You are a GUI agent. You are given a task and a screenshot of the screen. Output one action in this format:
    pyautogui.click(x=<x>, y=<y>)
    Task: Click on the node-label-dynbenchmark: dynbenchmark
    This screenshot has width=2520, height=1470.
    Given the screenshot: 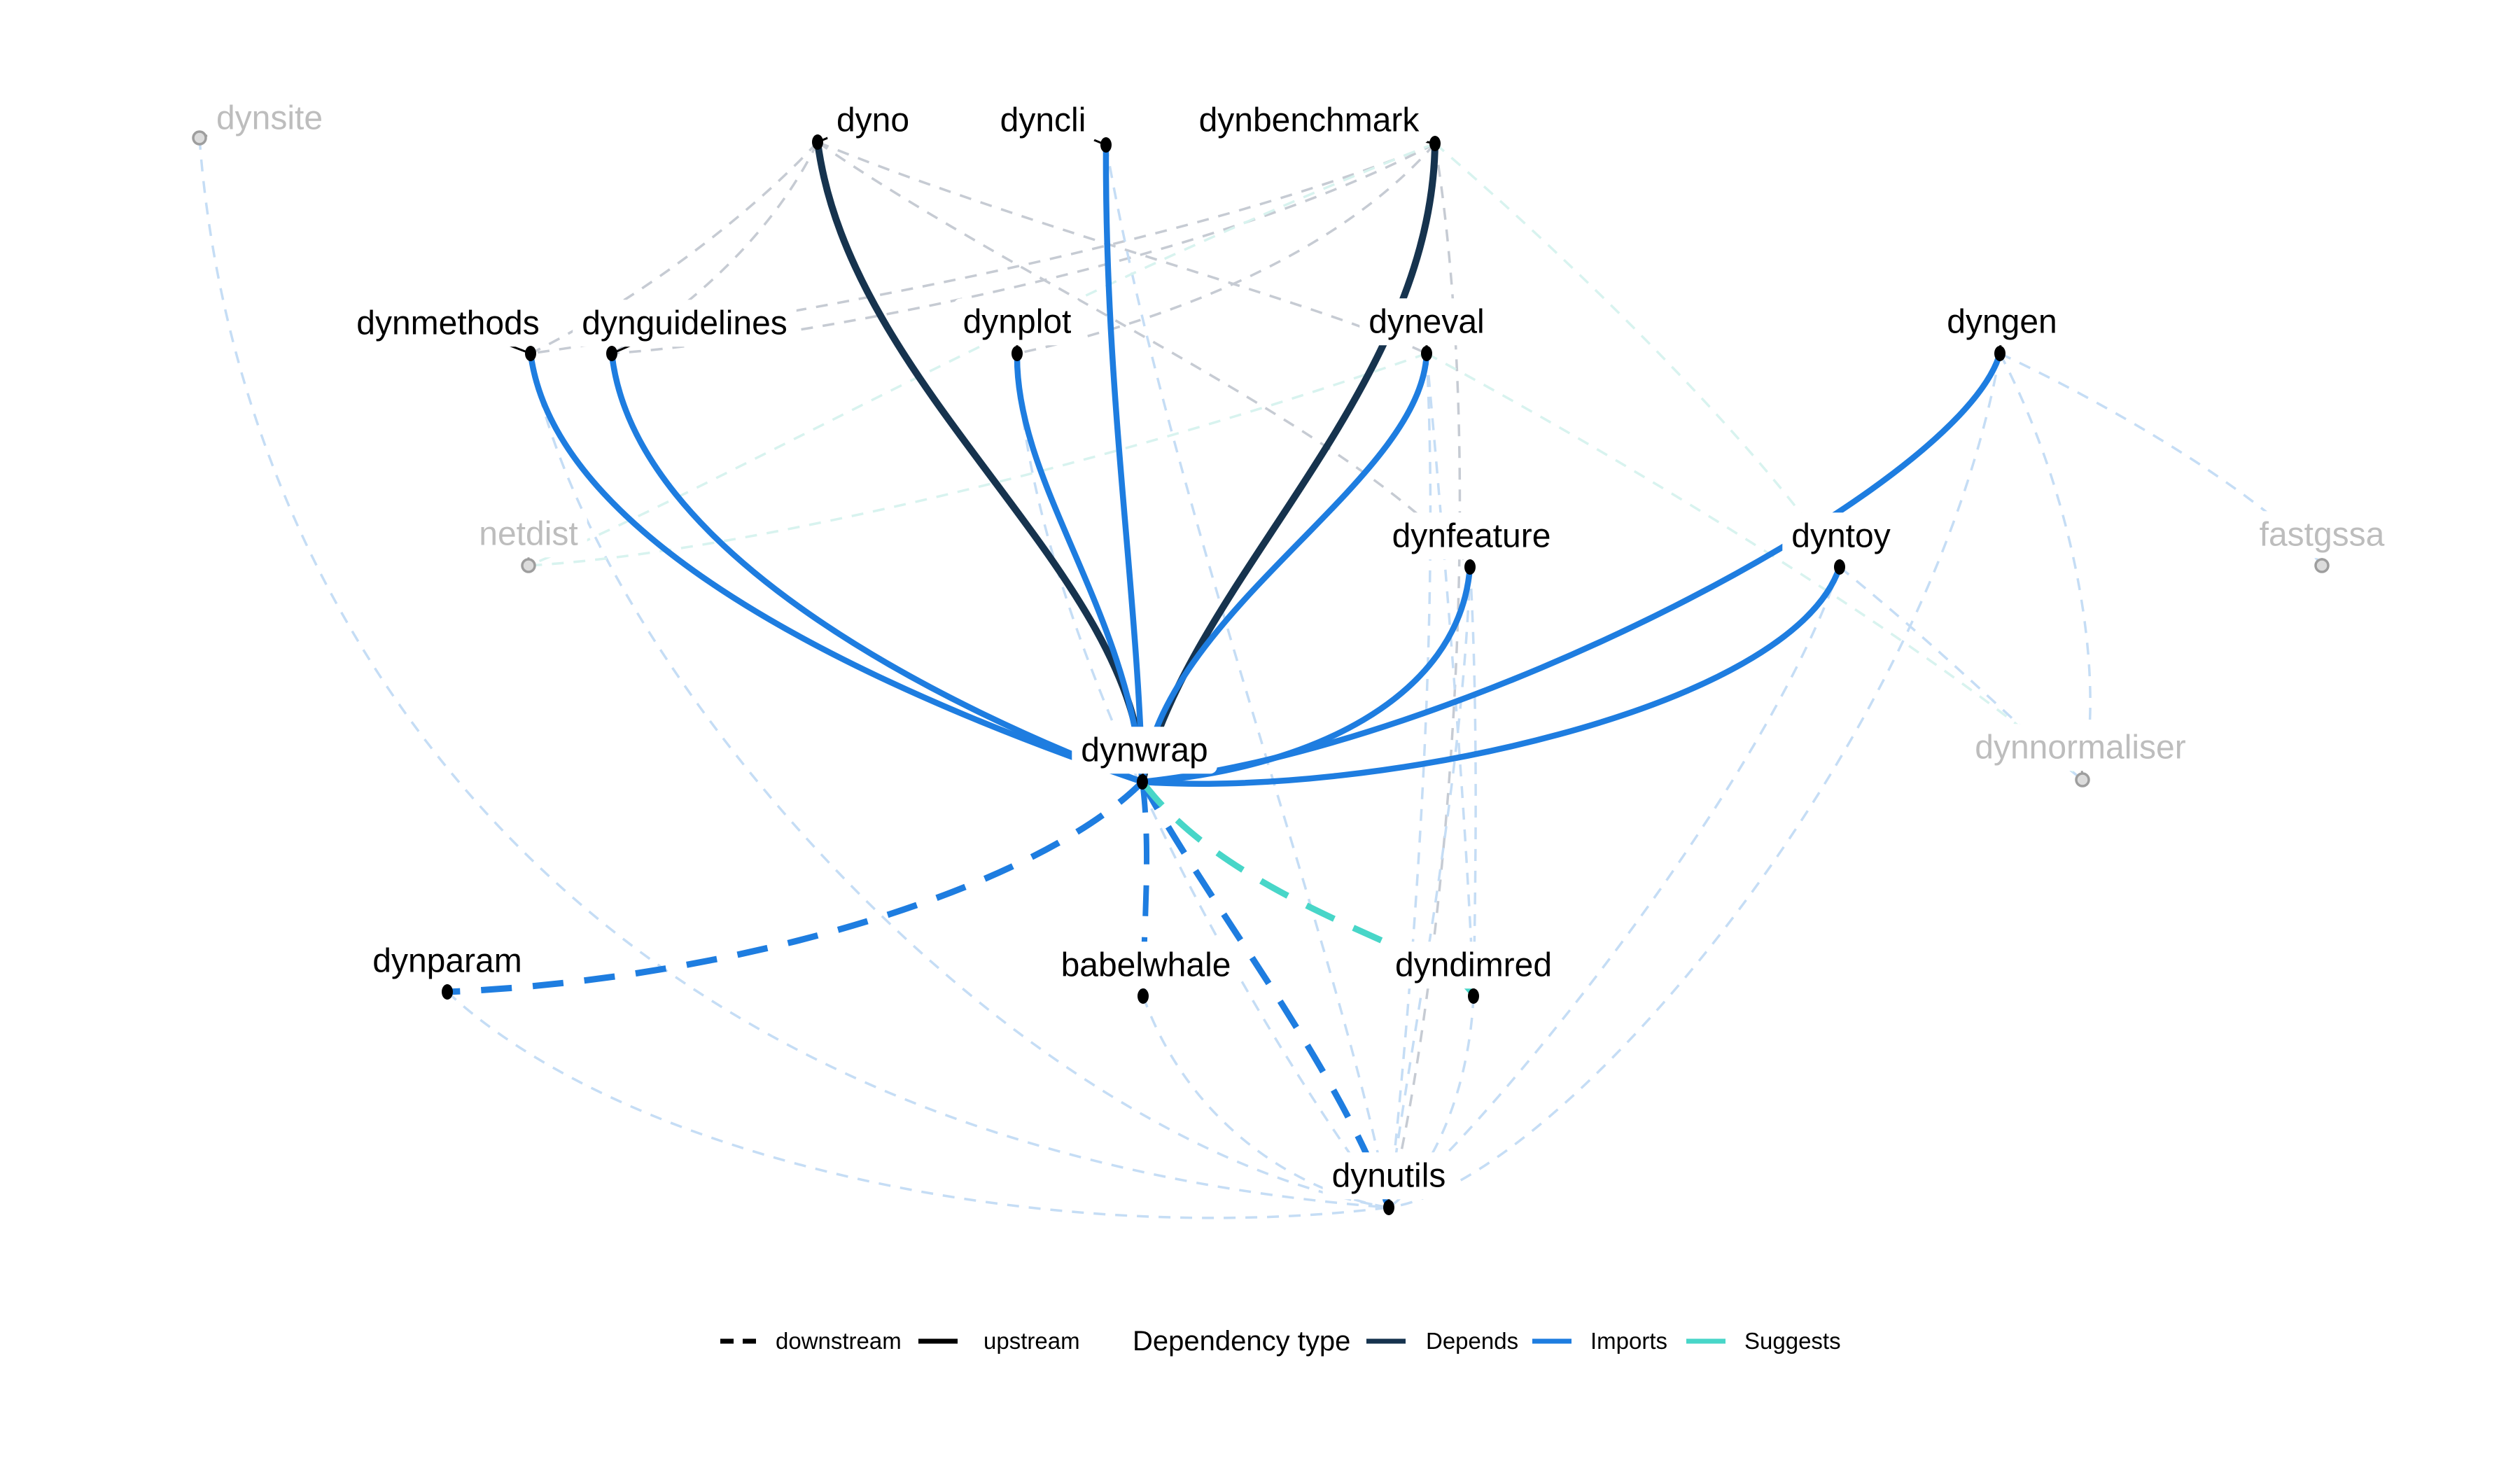 What is the action you would take?
    pyautogui.click(x=1309, y=120)
    